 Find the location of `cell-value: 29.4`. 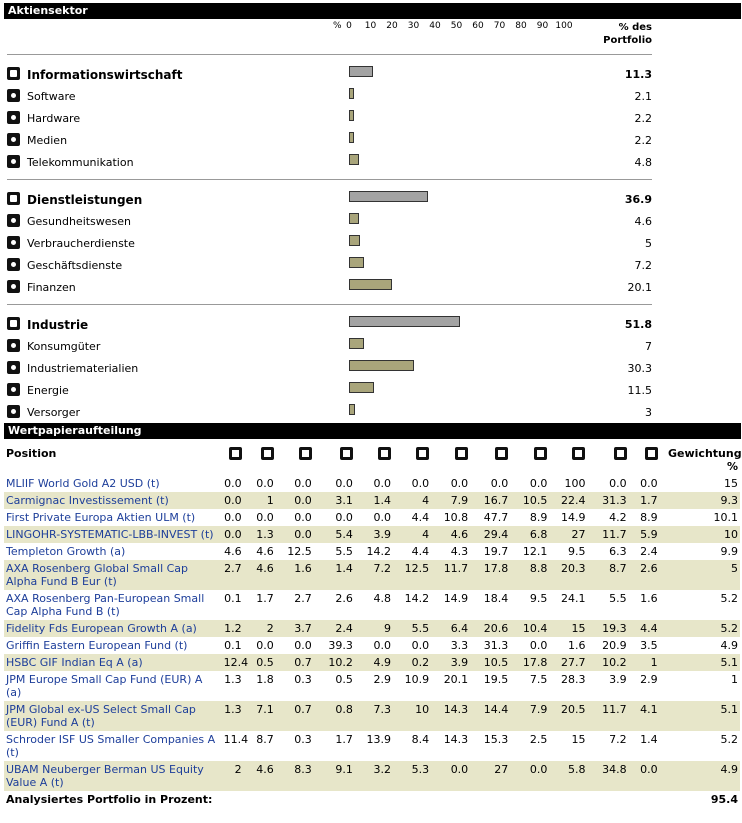

cell-value: 29.4 is located at coordinates (490, 534).